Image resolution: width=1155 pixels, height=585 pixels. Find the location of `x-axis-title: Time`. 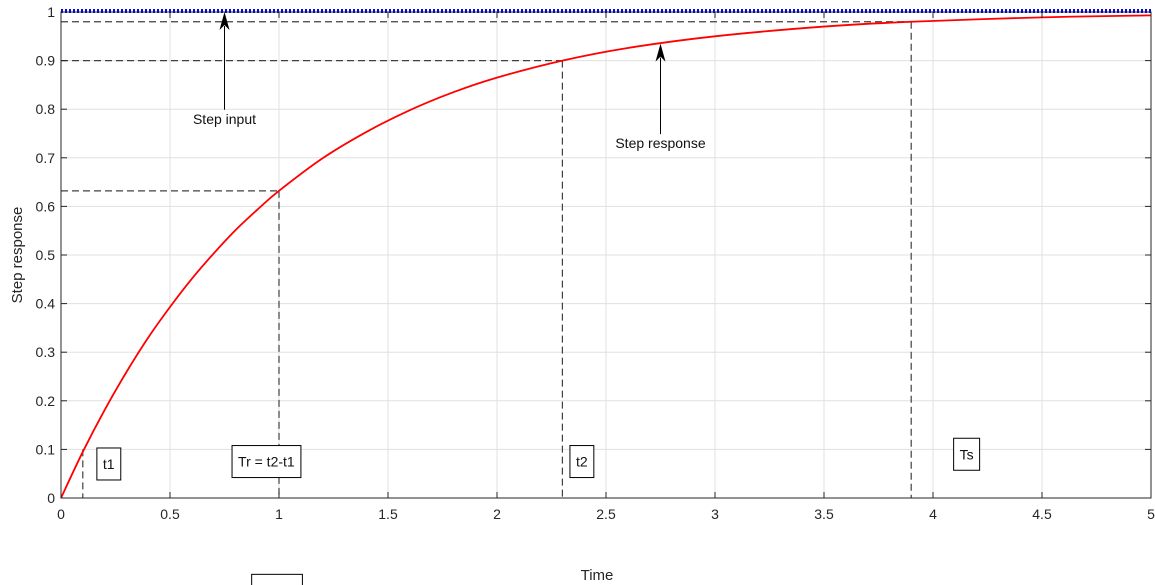

x-axis-title: Time is located at coordinates (597, 575).